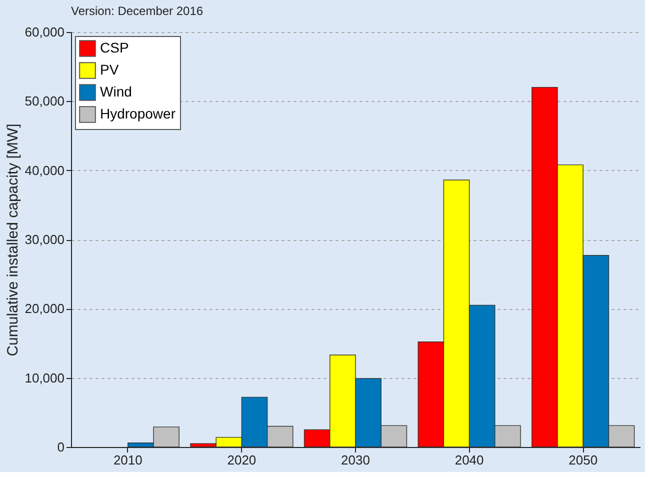 Image resolution: width=649 pixels, height=477 pixels. Describe the element at coordinates (355, 460) in the screenshot. I see `x-tick-label: 2030` at that location.